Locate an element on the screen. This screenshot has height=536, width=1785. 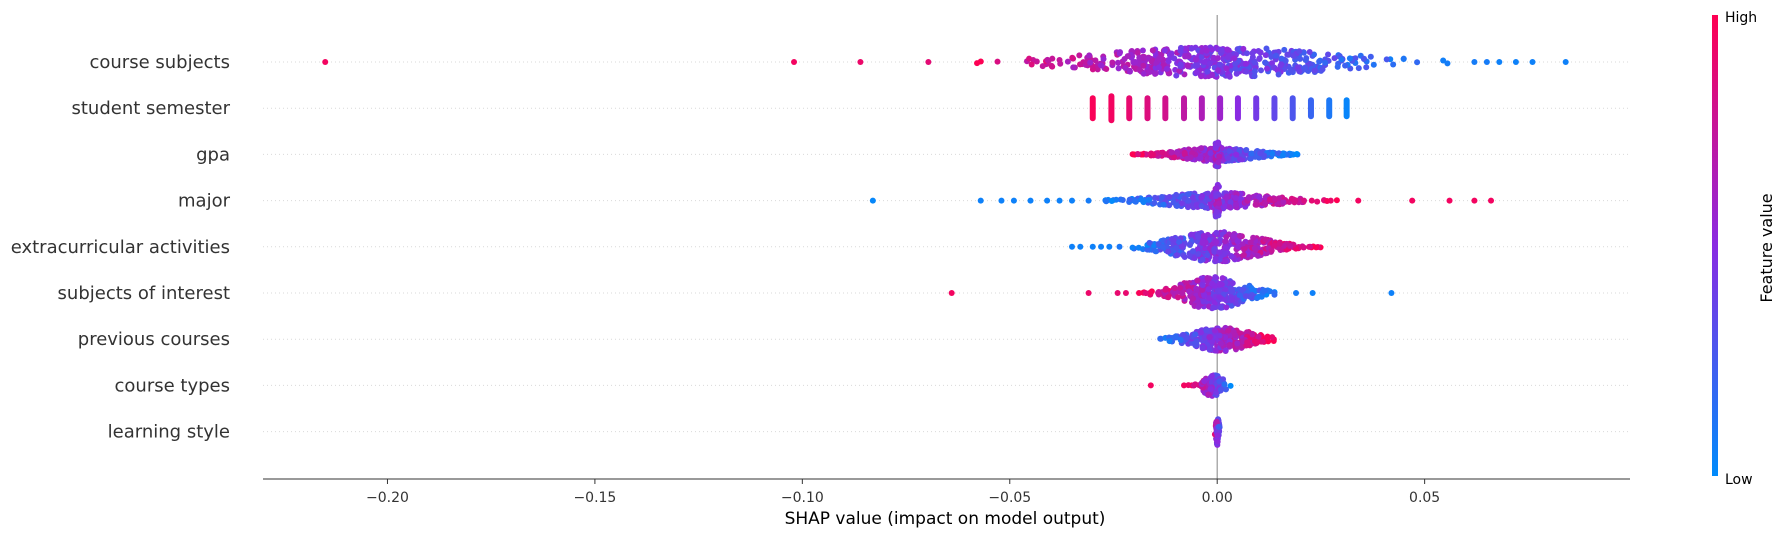
x-tick-label: −0.10 is located at coordinates (802, 498).